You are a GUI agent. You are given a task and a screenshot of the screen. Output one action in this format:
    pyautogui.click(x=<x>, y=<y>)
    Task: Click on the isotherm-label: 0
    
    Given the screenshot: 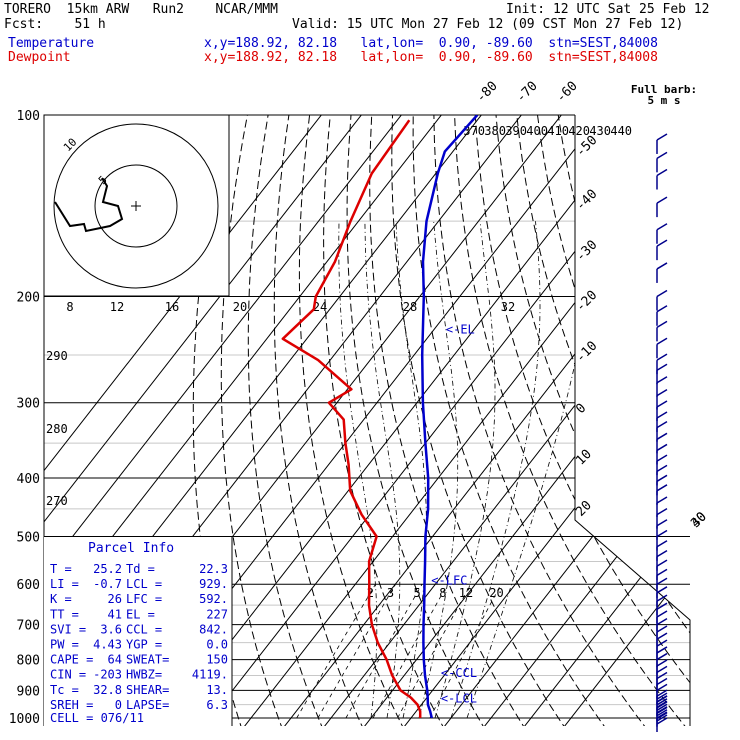 What is the action you would take?
    pyautogui.click(x=581, y=409)
    